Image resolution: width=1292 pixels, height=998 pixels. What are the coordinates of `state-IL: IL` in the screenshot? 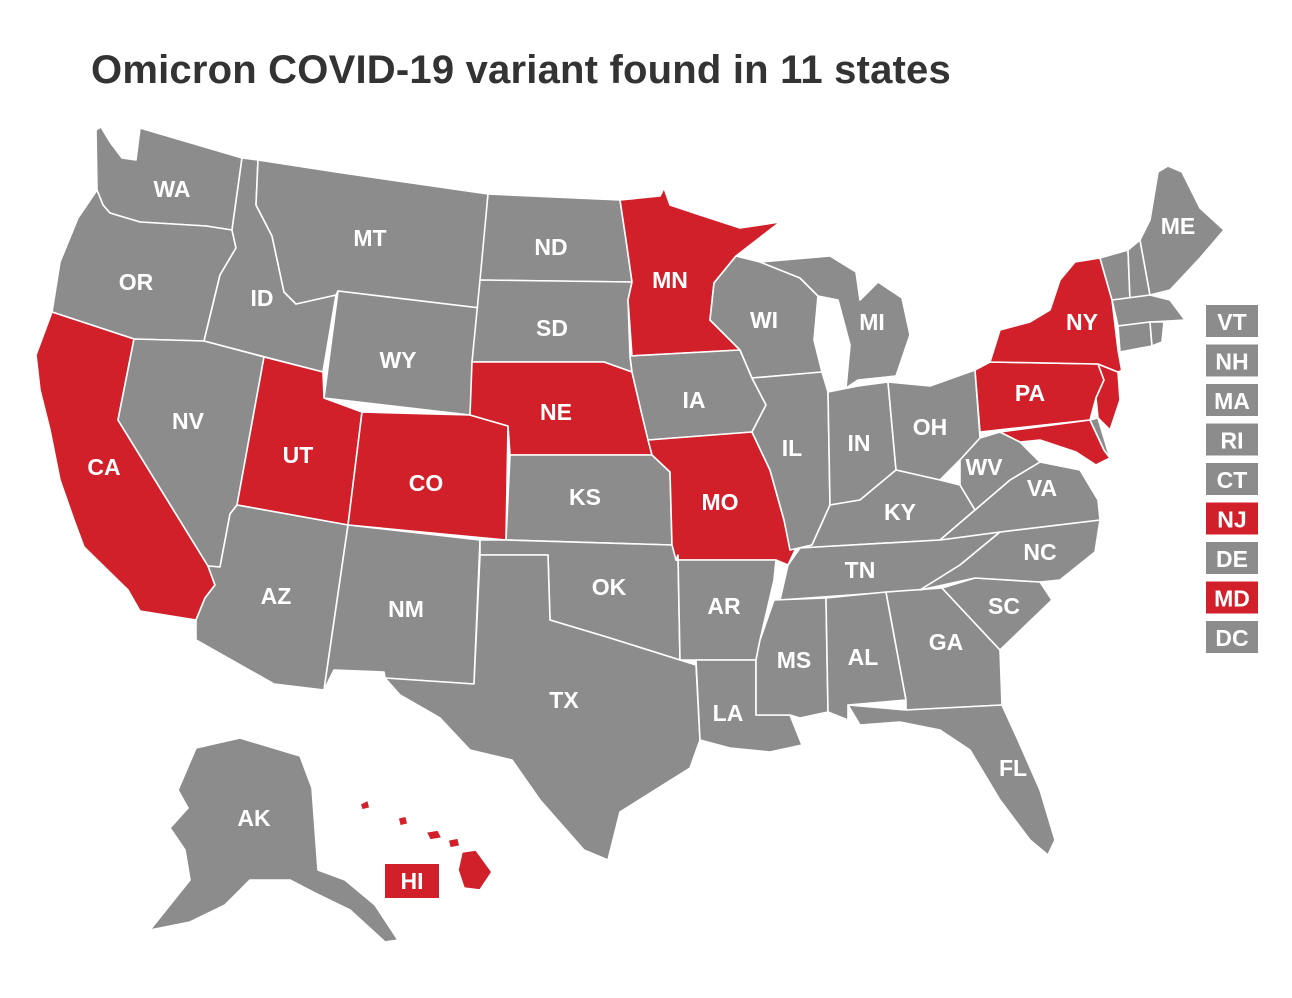 It's located at (791, 461).